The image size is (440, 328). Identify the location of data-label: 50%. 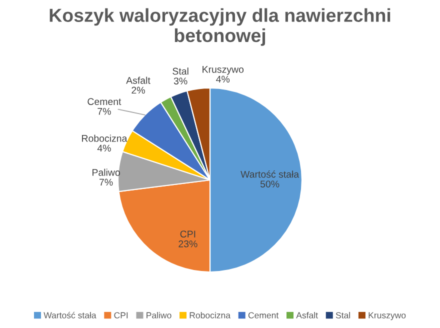
(270, 184).